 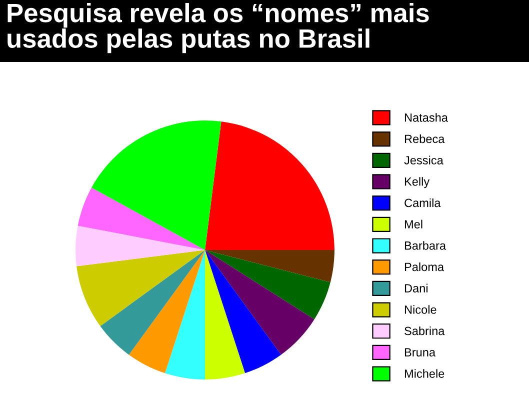 What do you see at coordinates (422, 203) in the screenshot?
I see `legend-label: Camila` at bounding box center [422, 203].